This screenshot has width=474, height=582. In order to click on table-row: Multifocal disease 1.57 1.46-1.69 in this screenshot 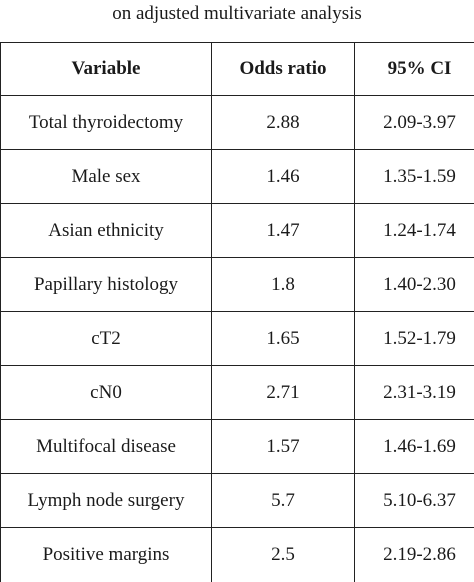, I will do `click(237, 447)`.